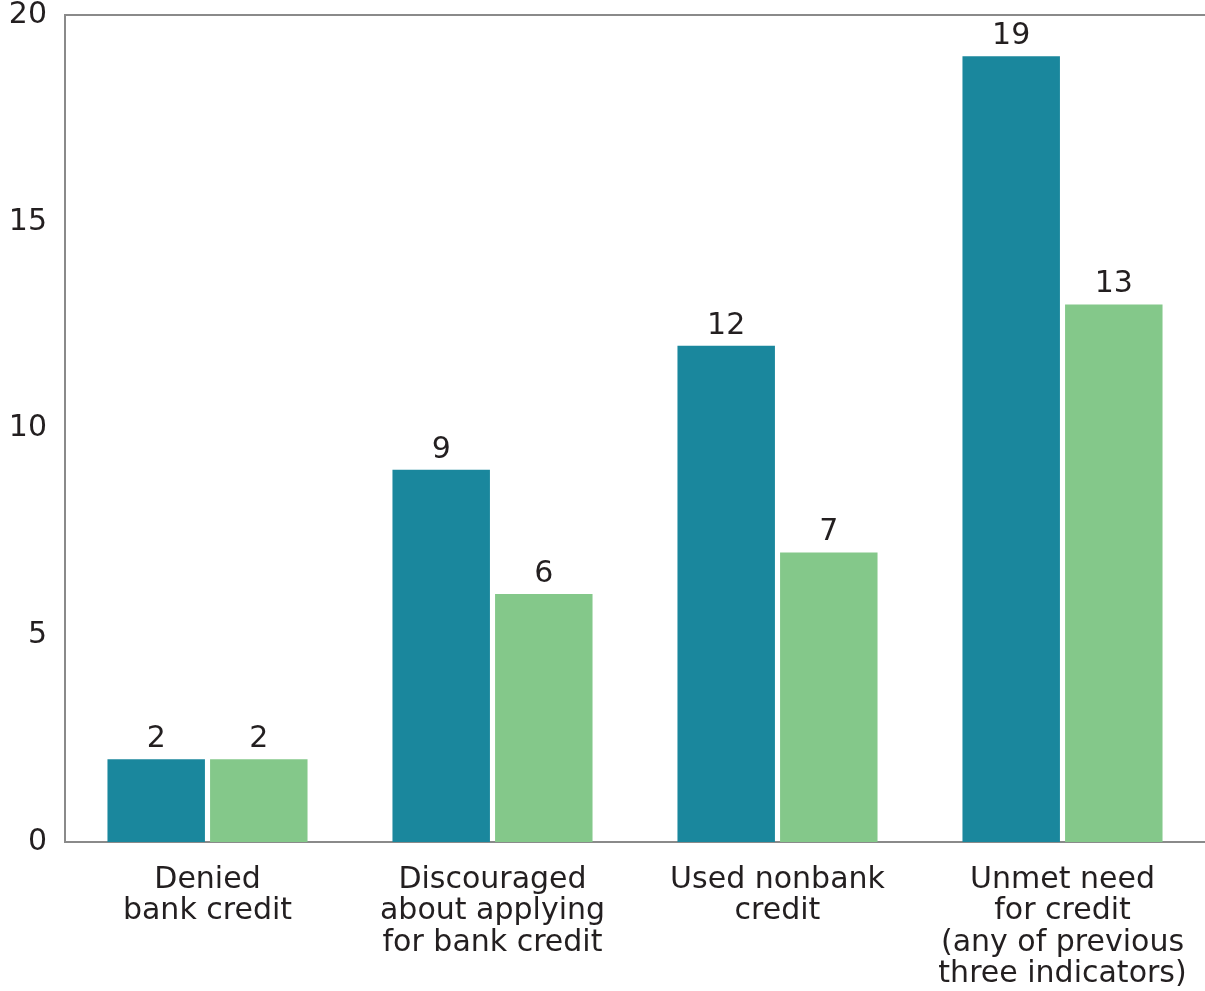 Image resolution: width=1205 pixels, height=991 pixels. What do you see at coordinates (1062, 924) in the screenshot?
I see `x-tick-label: Unmet need for credit (any of previous three indicators)` at bounding box center [1062, 924].